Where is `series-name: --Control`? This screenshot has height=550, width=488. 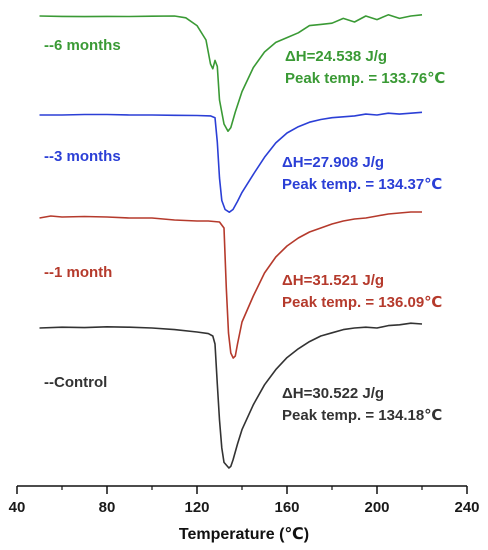 series-name: --Control is located at coordinates (75, 382).